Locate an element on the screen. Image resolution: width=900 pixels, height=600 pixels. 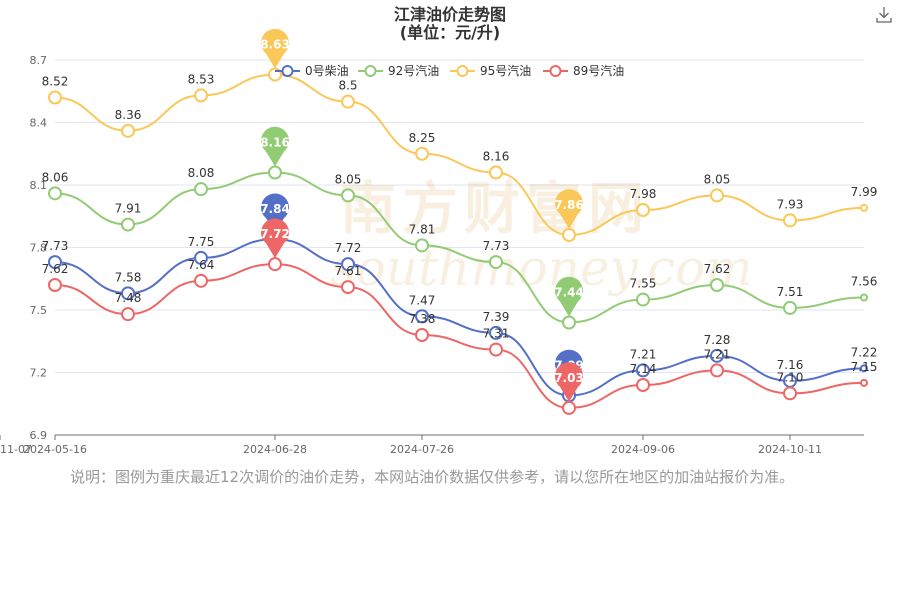
y-tick-label: 8.7 is located at coordinates (39, 60).